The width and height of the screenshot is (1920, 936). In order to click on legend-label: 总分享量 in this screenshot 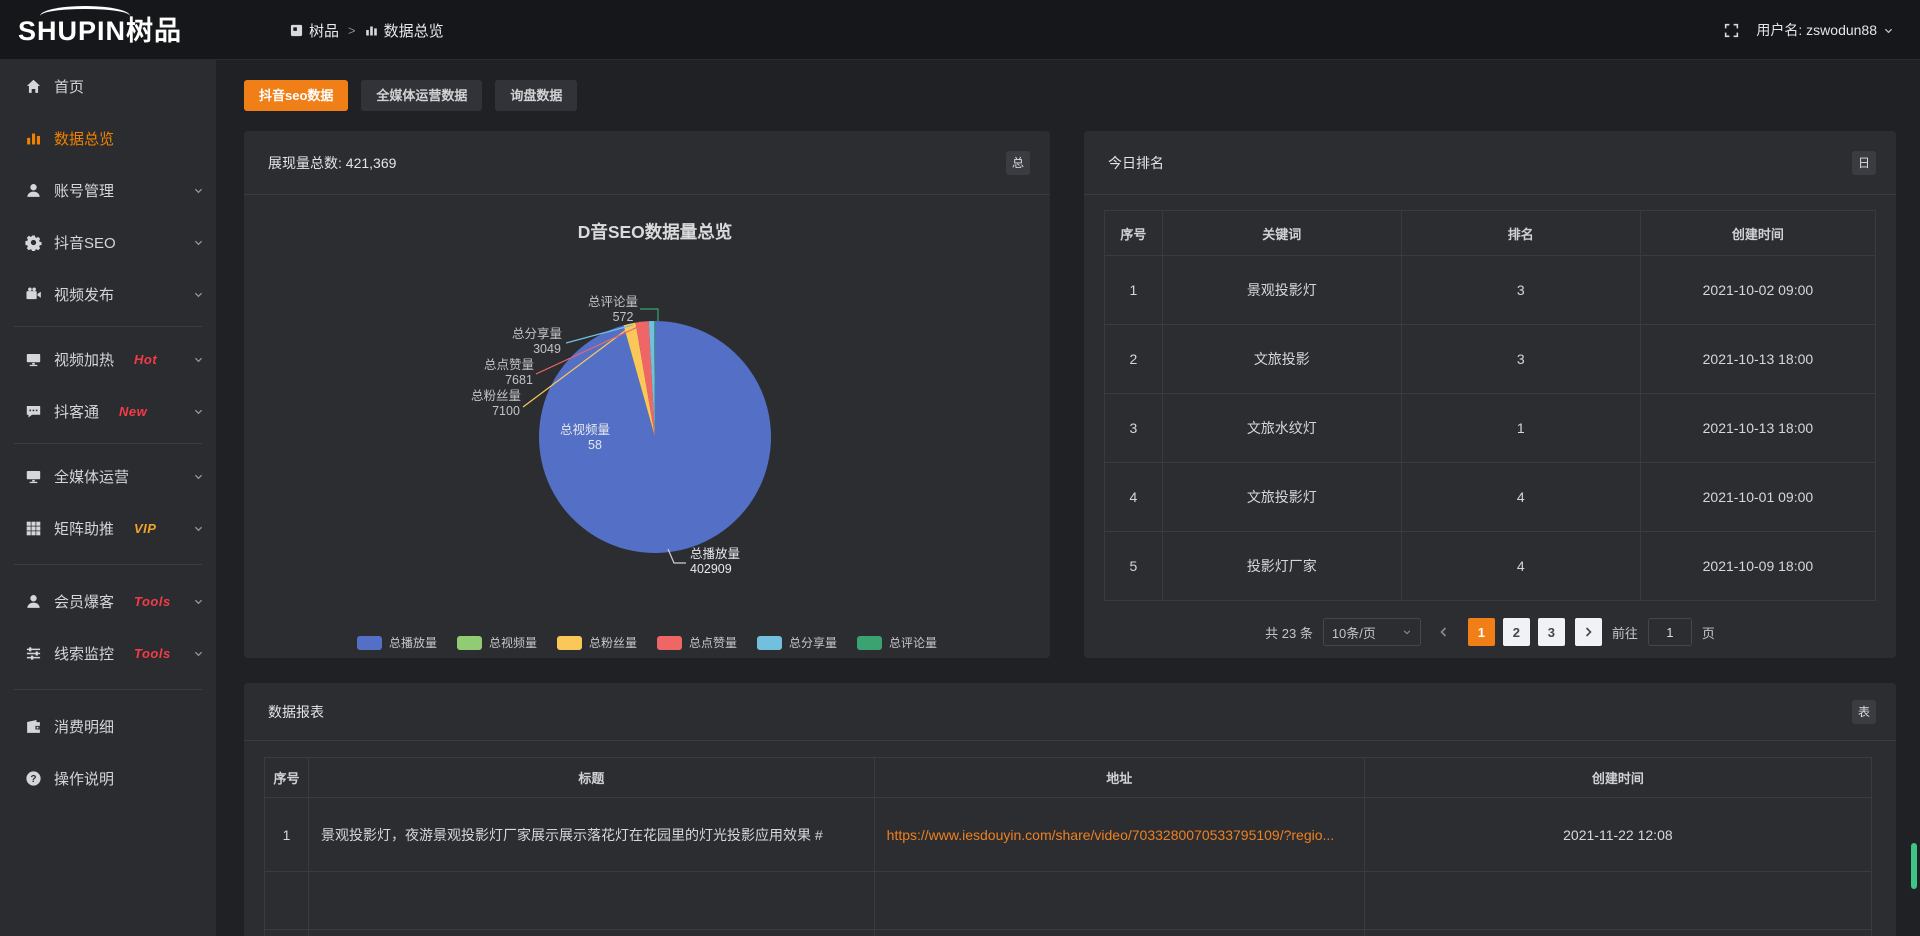, I will do `click(813, 643)`.